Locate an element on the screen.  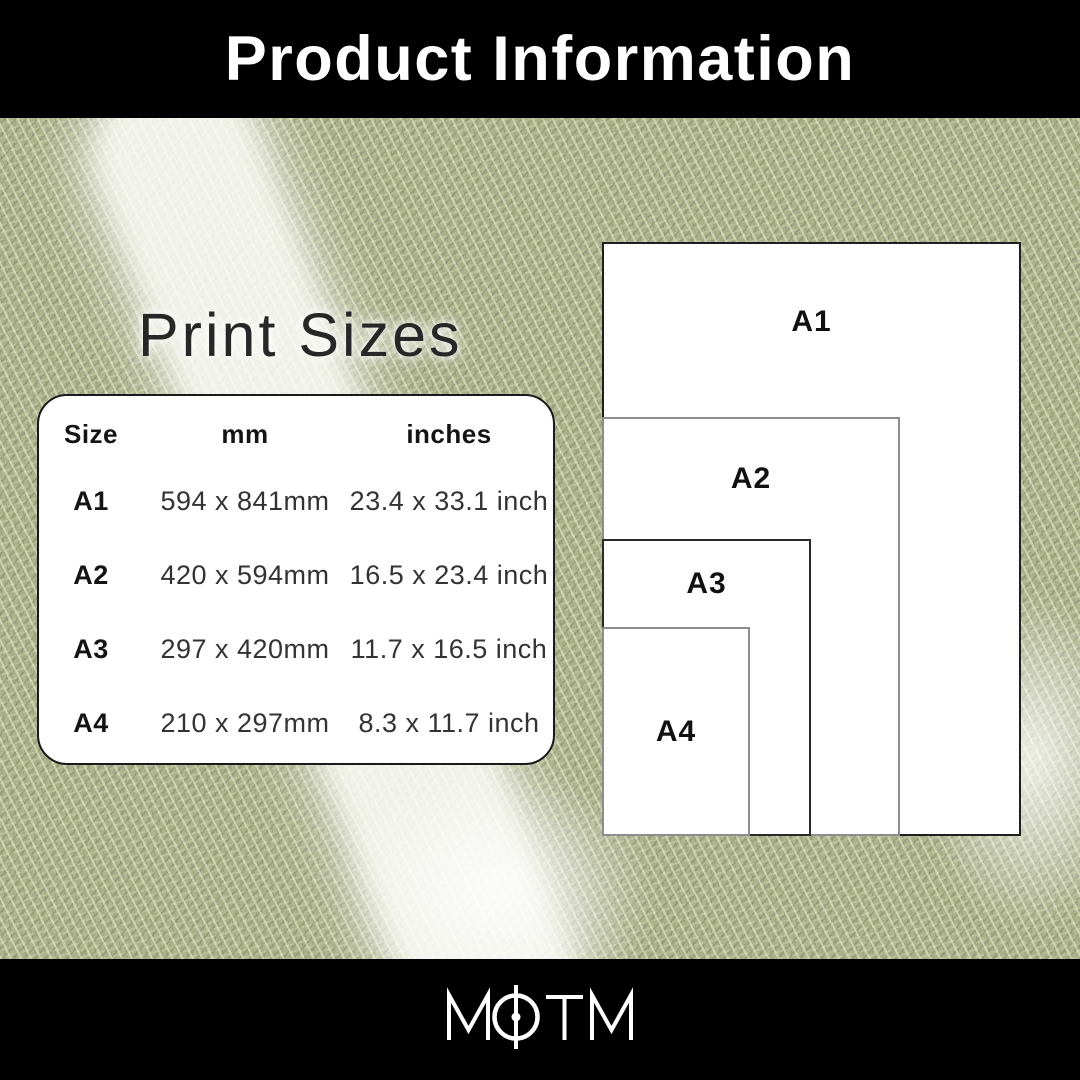
paper-rect-a4 is located at coordinates (676, 731).